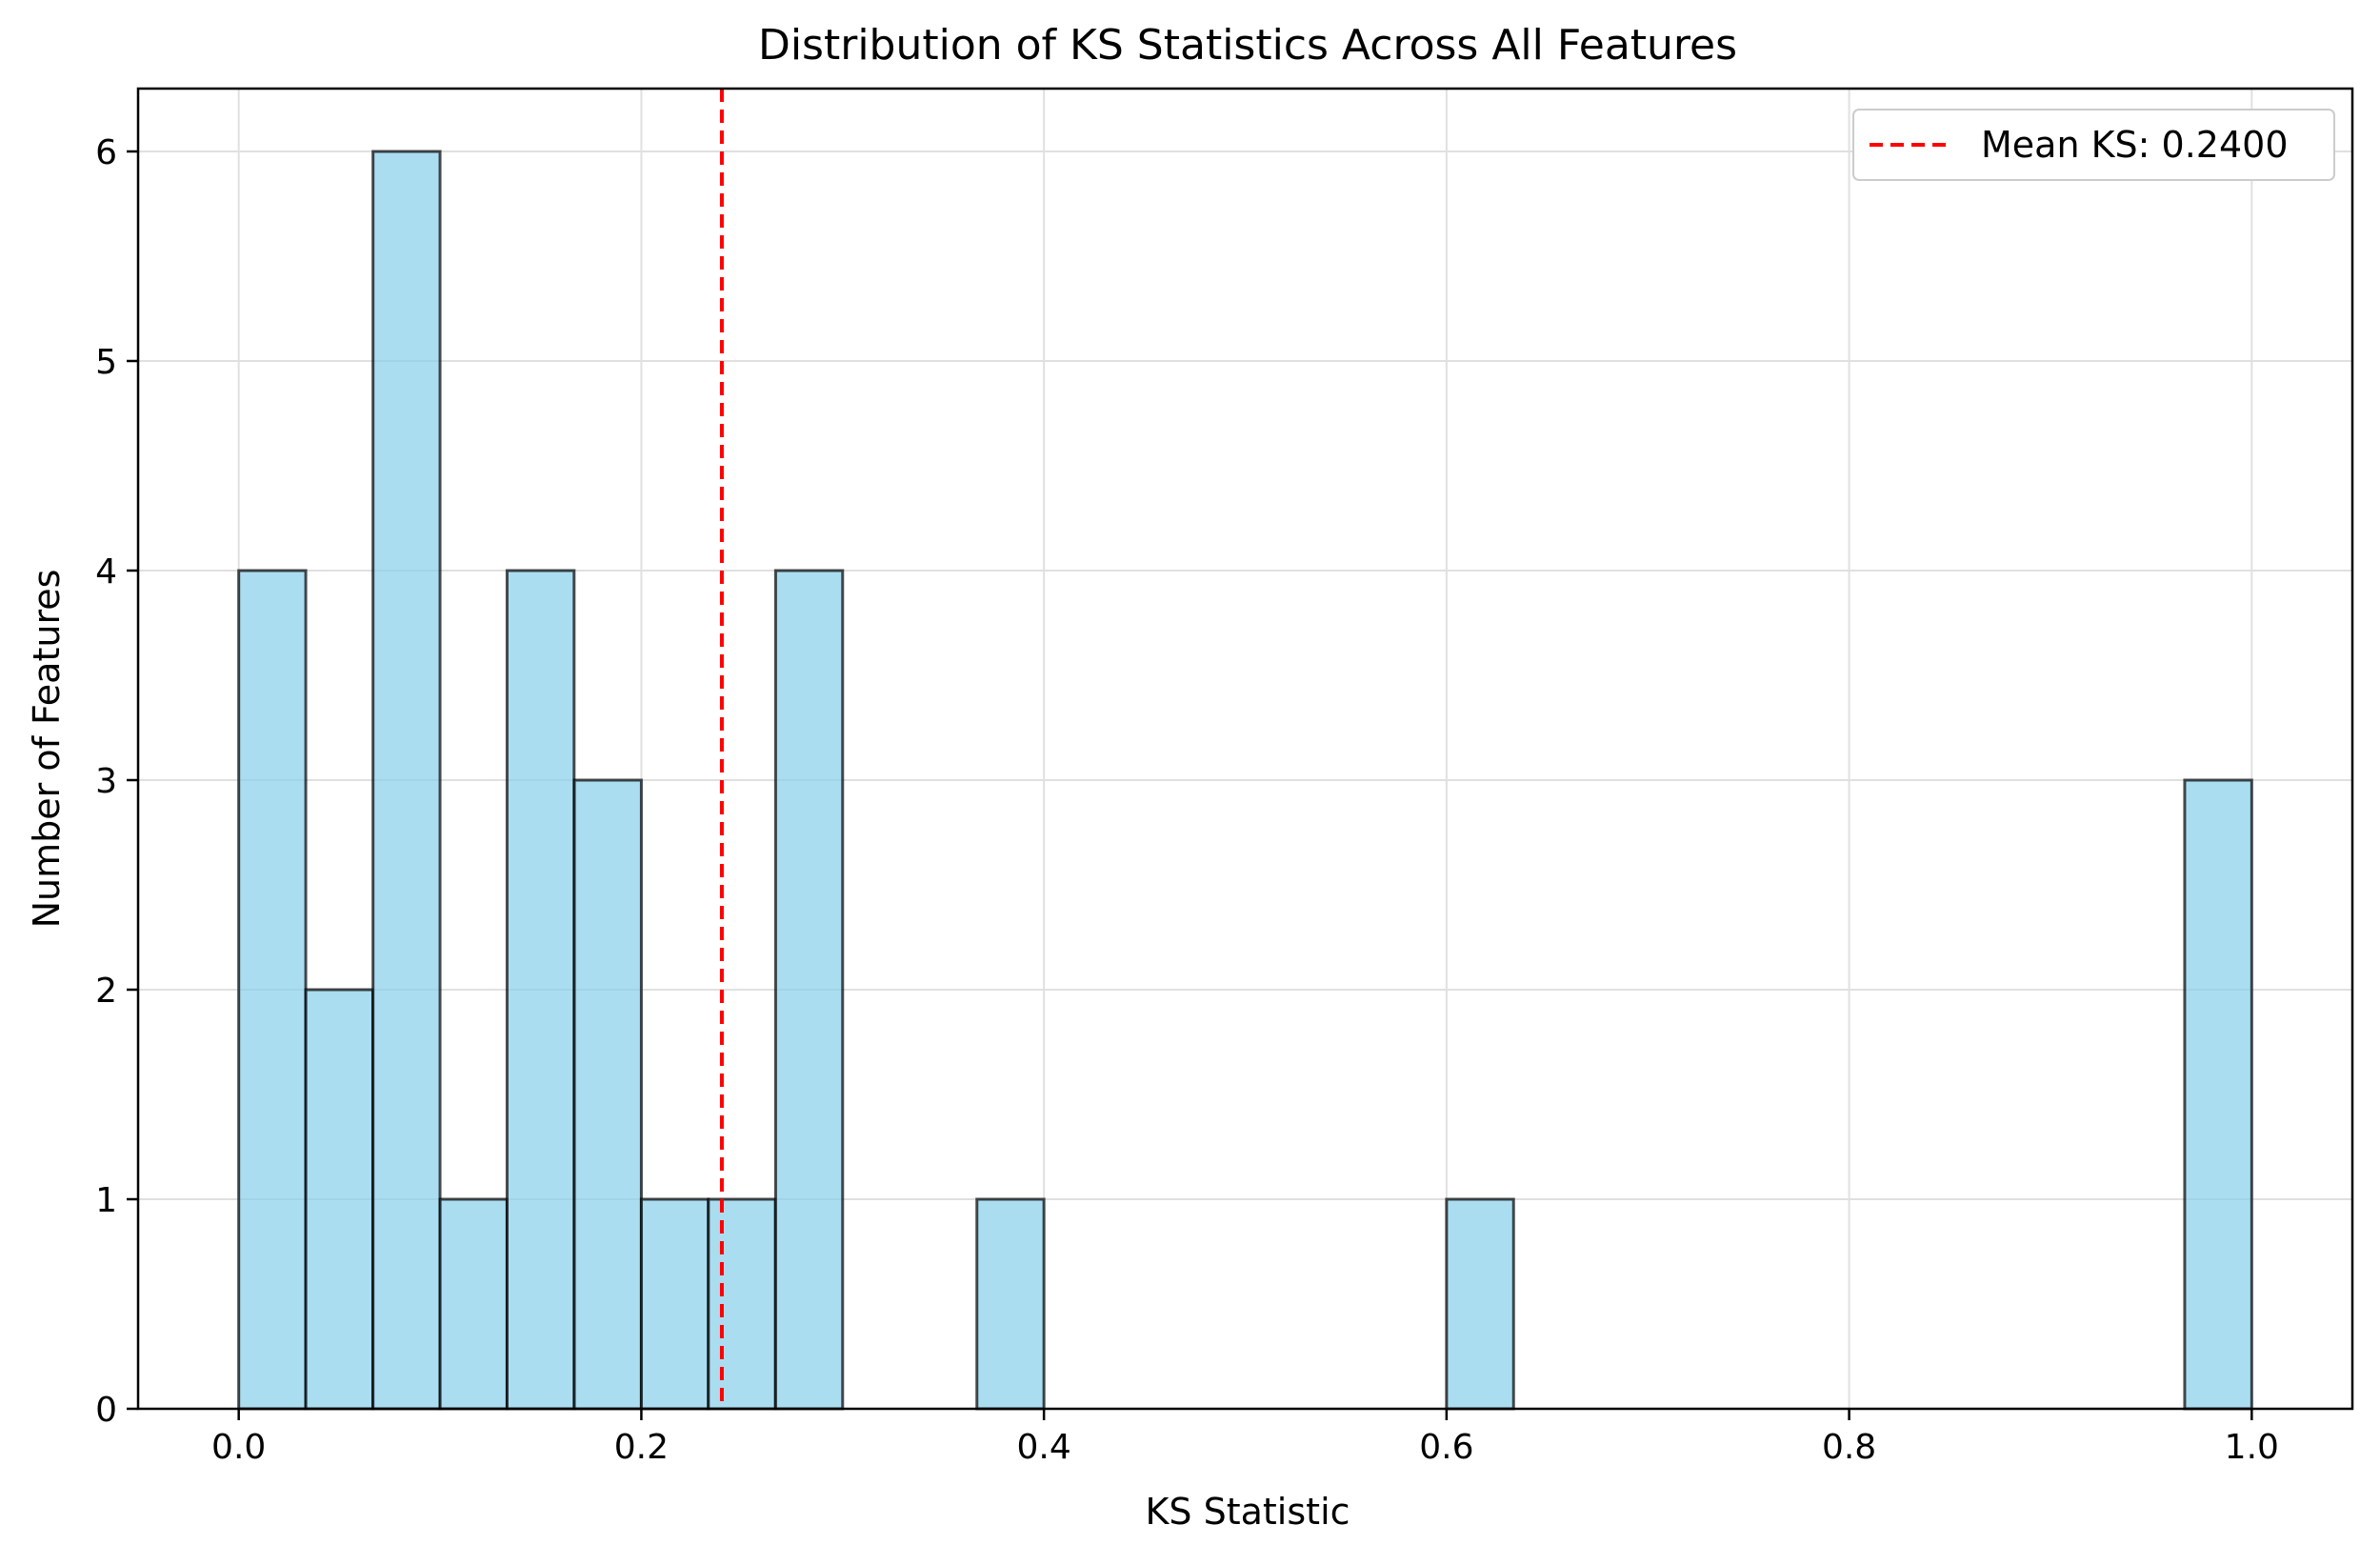 The width and height of the screenshot is (2380, 1565). I want to click on legend-mean-label: Mean KS: 0.2400, so click(2135, 145).